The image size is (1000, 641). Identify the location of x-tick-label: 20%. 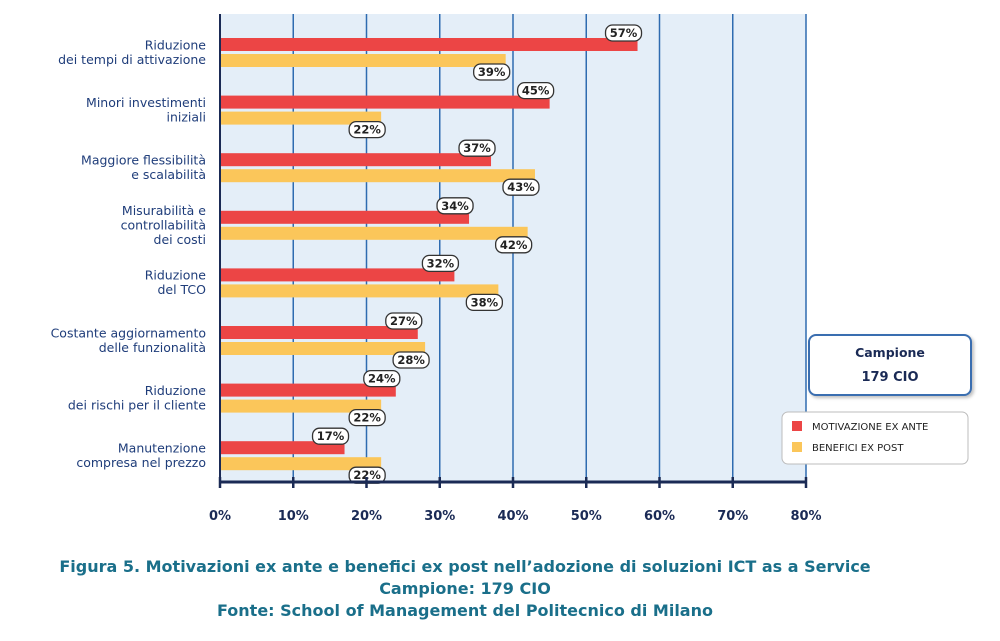
(366, 516).